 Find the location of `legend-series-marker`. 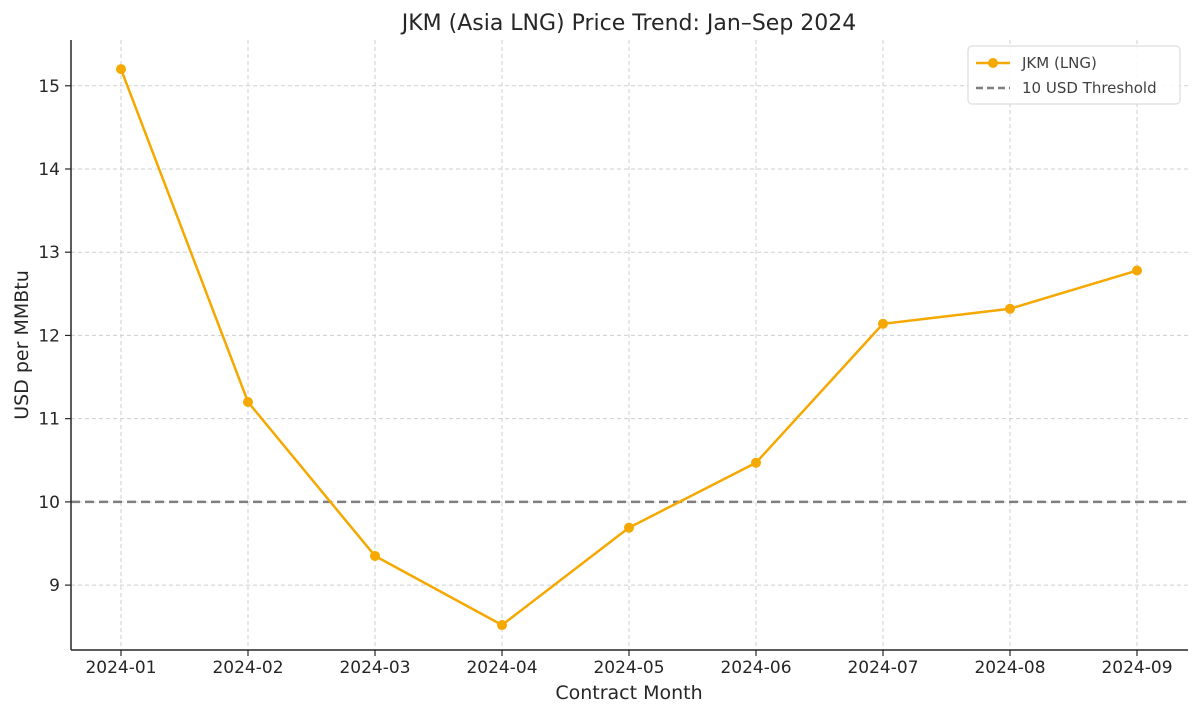

legend-series-marker is located at coordinates (993, 63).